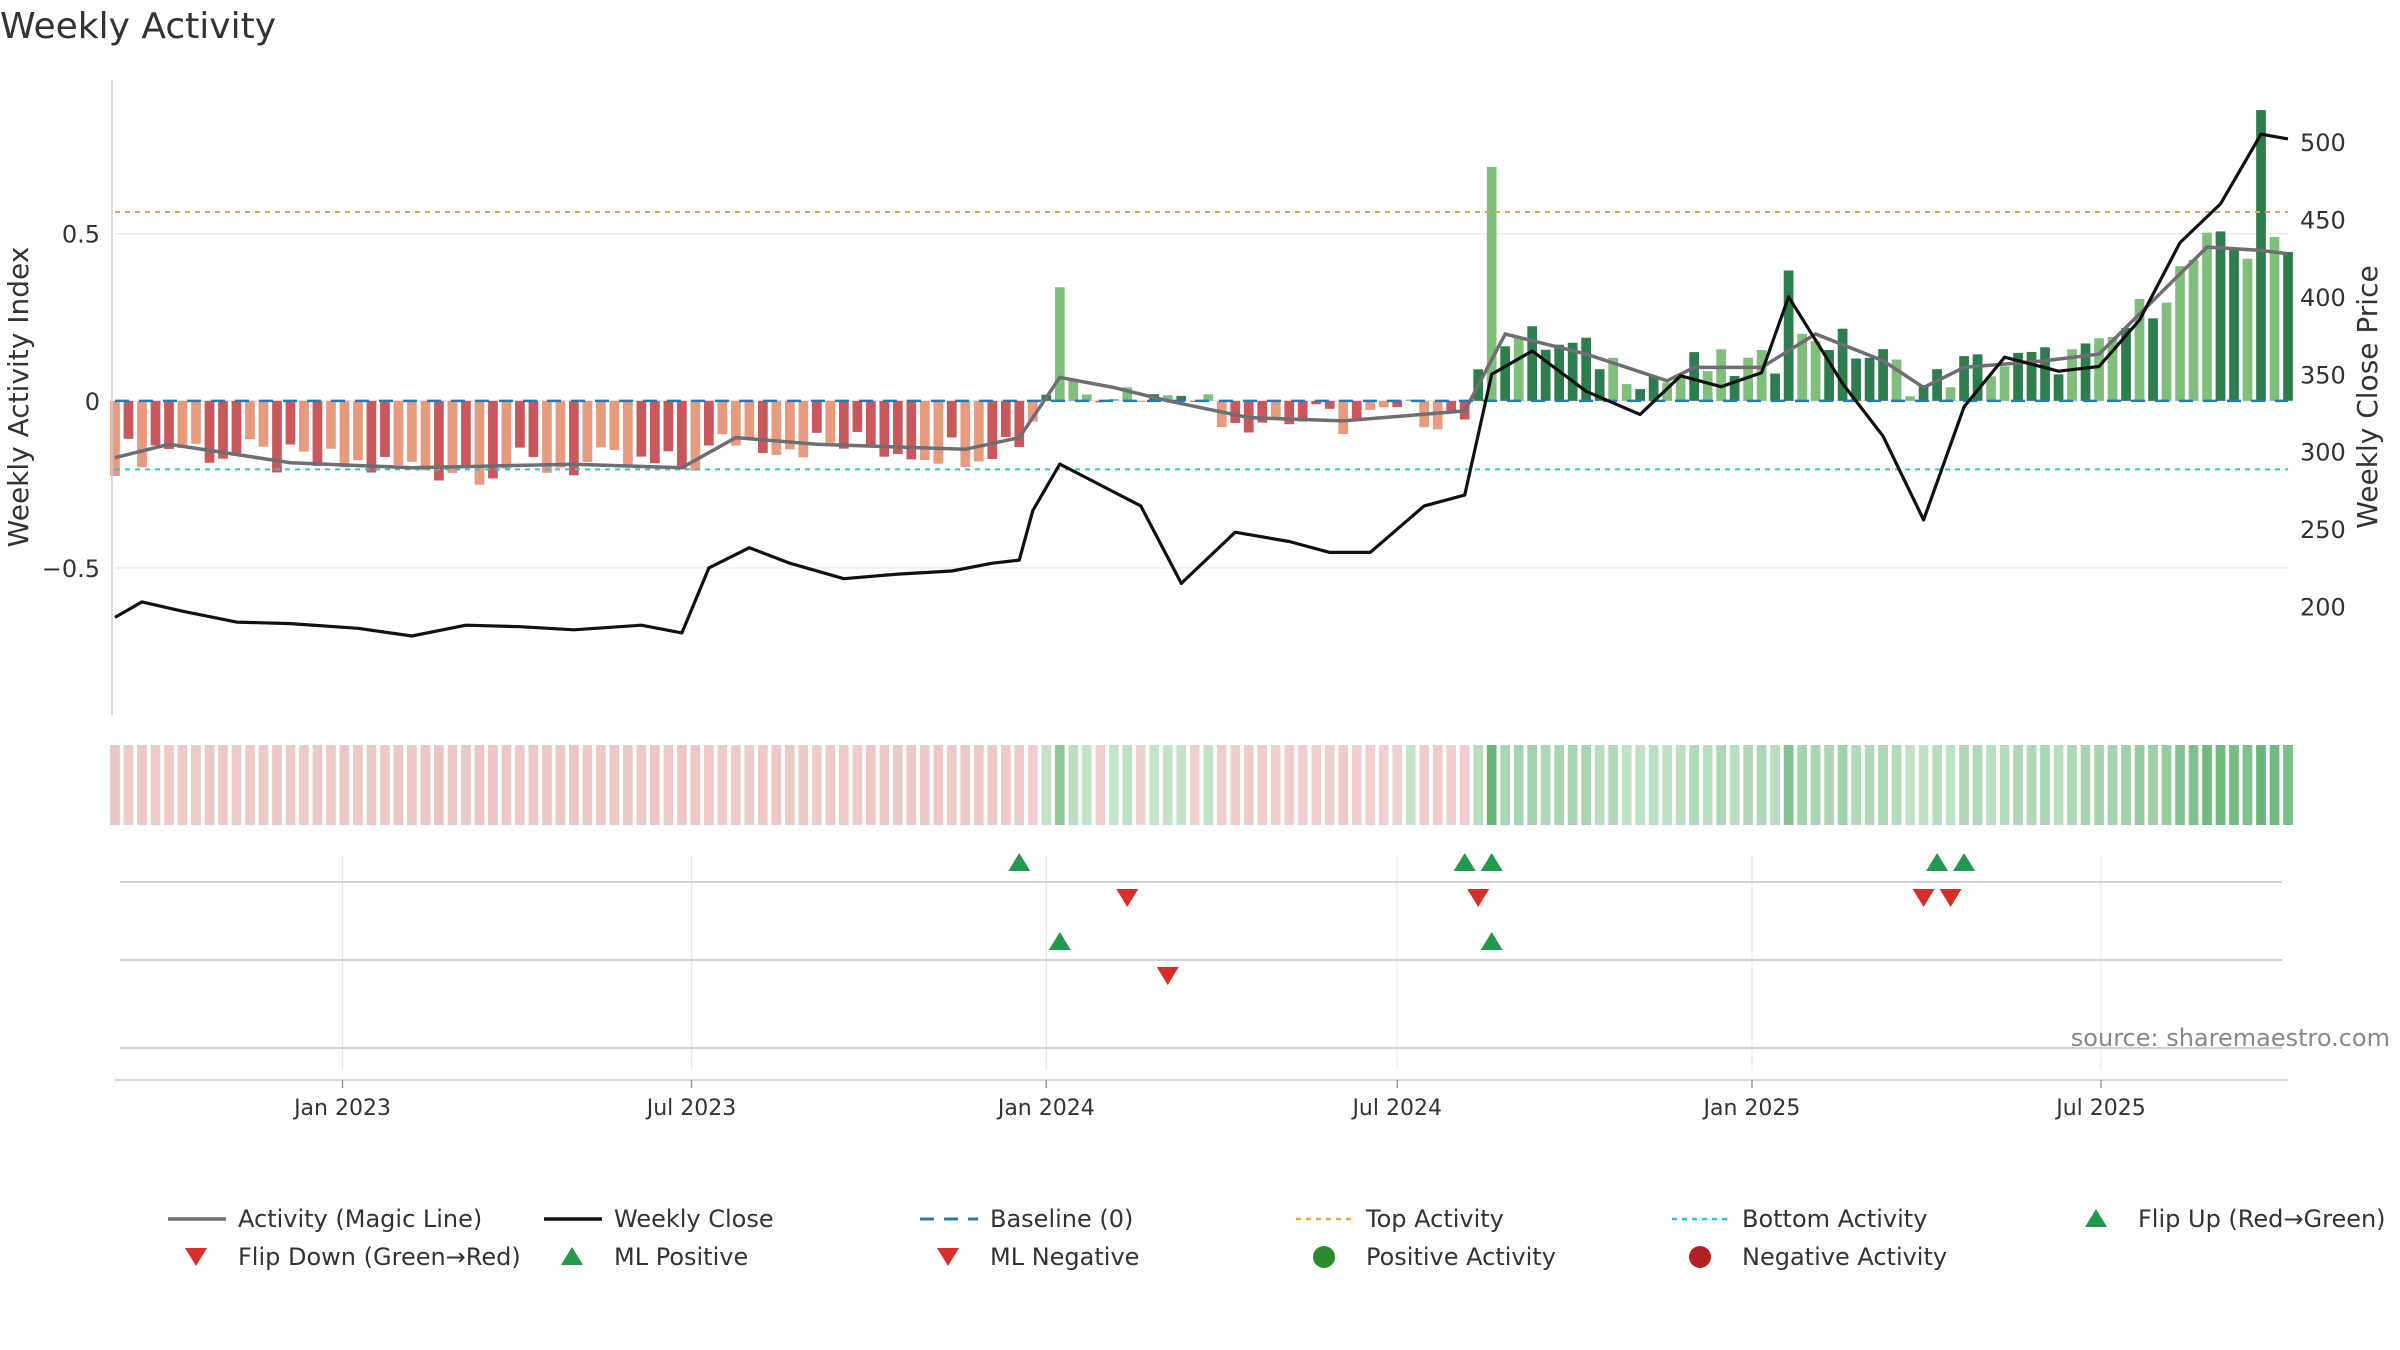  What do you see at coordinates (1834, 1219) in the screenshot?
I see `legend-label: Bottom Activity` at bounding box center [1834, 1219].